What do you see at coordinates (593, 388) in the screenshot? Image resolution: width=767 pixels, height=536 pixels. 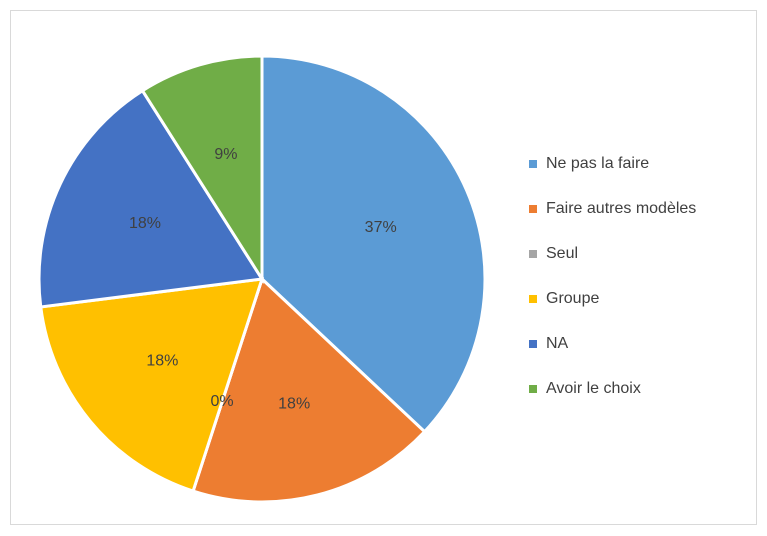 I see `legend-label: Avoir le choix` at bounding box center [593, 388].